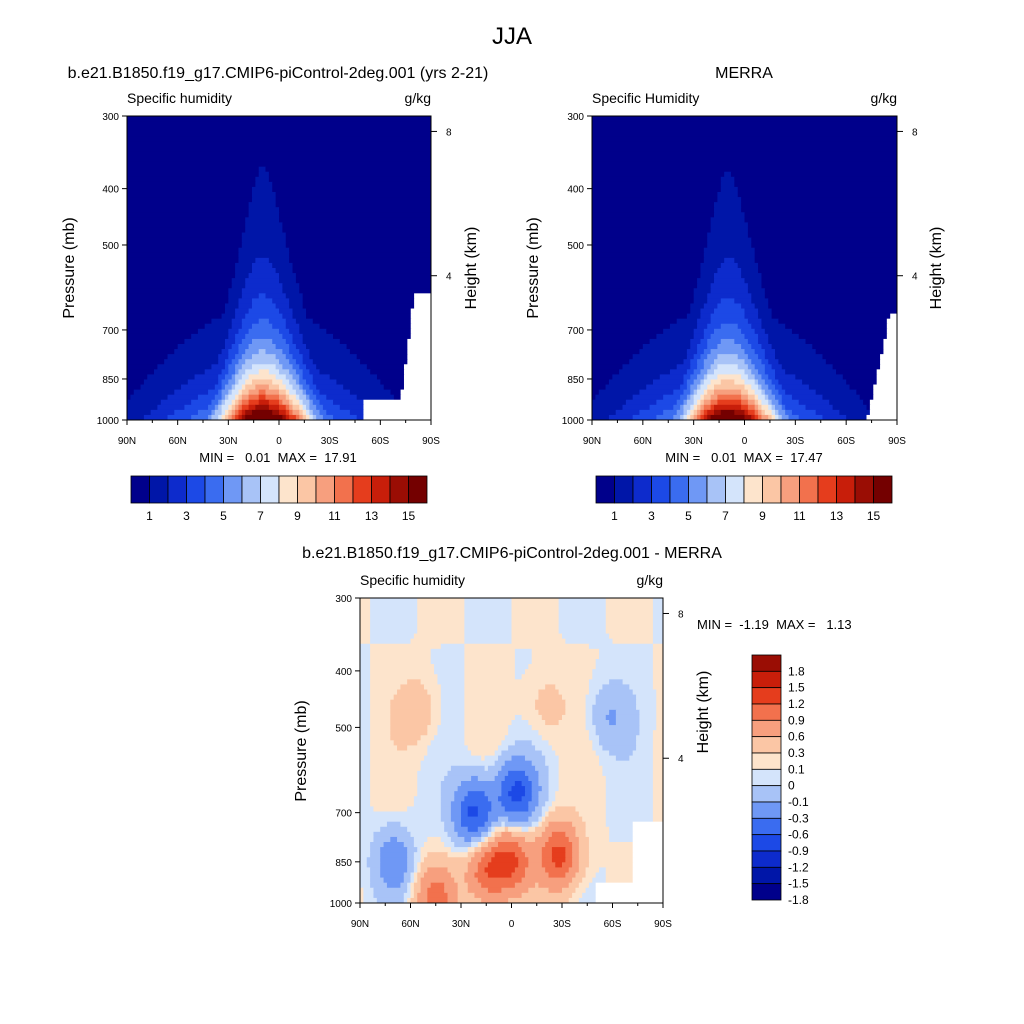  I want to click on height-tick-label: 4, so click(915, 277).